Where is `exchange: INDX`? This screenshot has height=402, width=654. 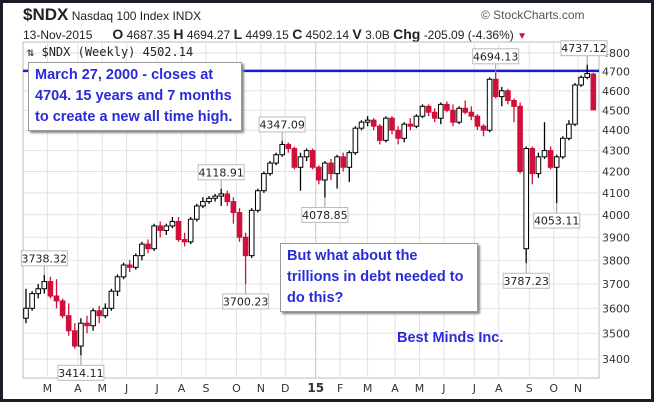 exchange: INDX is located at coordinates (187, 16).